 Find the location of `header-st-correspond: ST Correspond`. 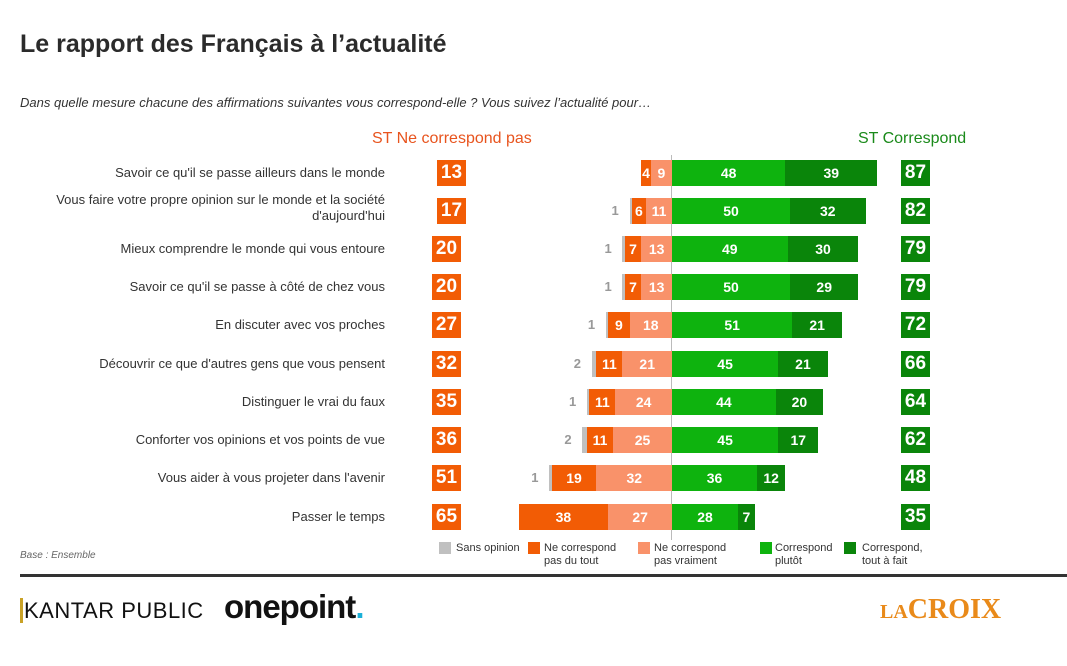

header-st-correspond: ST Correspond is located at coordinates (912, 138).